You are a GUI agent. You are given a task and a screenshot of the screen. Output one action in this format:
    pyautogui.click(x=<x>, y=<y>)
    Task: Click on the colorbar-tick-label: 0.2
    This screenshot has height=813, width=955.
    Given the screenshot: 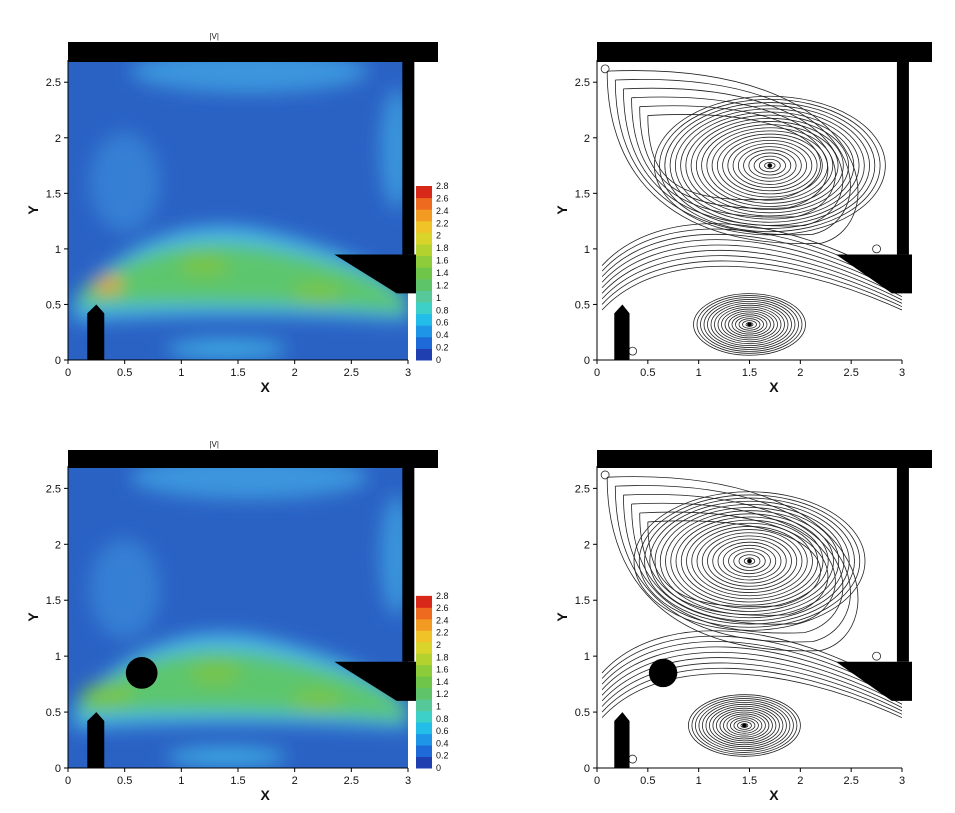 What is the action you would take?
    pyautogui.click(x=442, y=756)
    